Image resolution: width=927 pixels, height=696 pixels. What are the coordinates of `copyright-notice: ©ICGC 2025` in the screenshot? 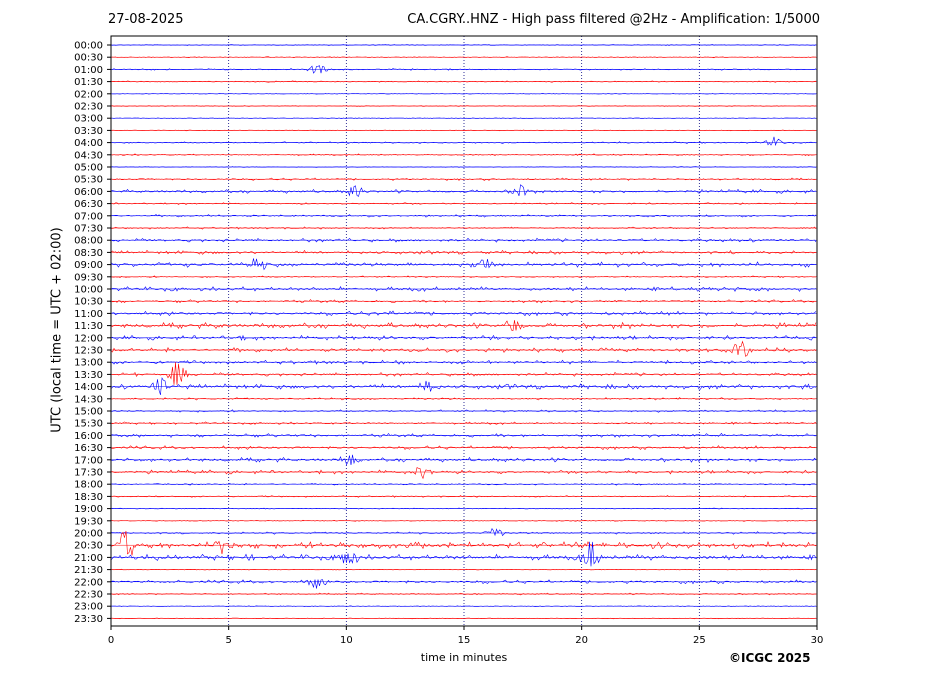 It's located at (770, 658).